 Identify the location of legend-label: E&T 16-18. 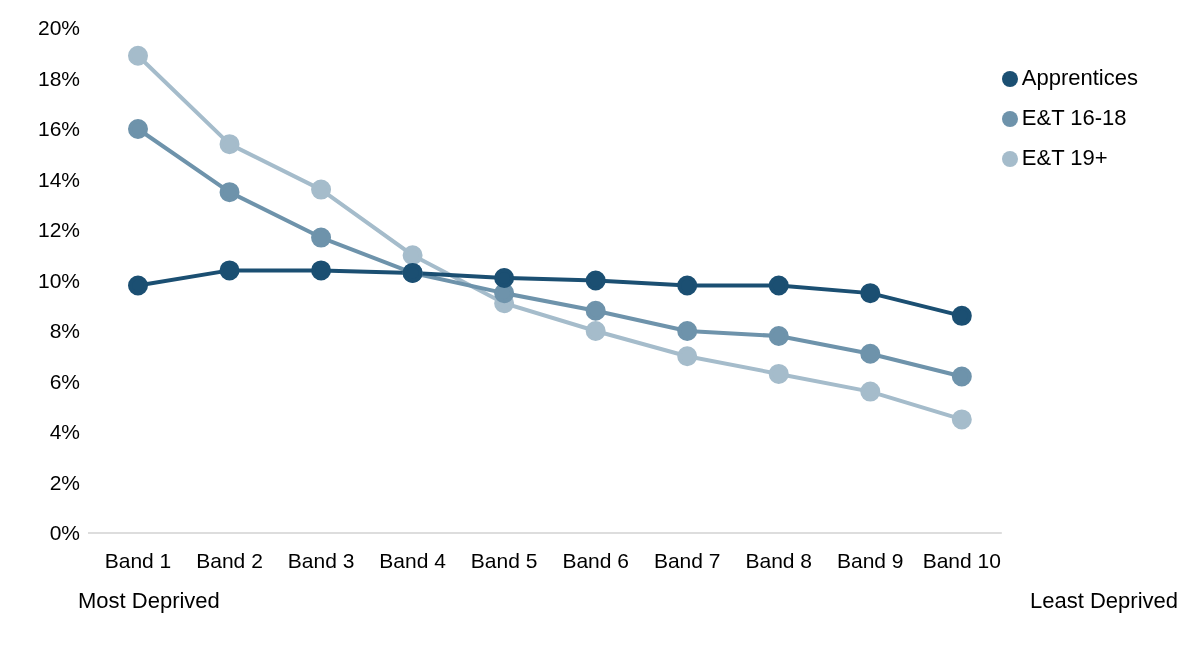
(1074, 117).